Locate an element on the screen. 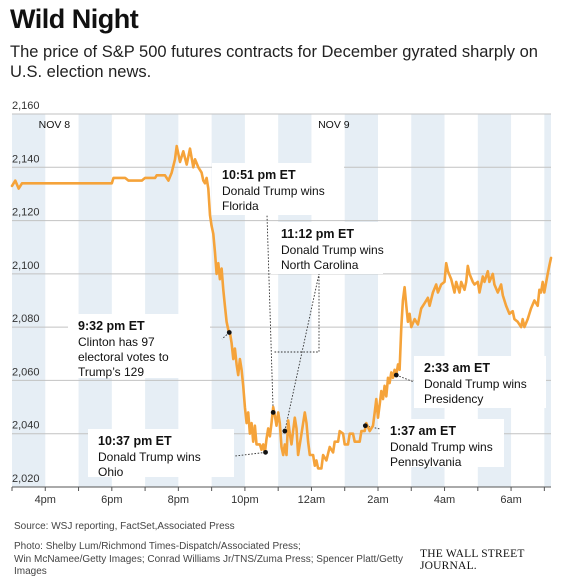 This screenshot has width=563, height=579. annotation-text: Ohio is located at coordinates (111, 472).